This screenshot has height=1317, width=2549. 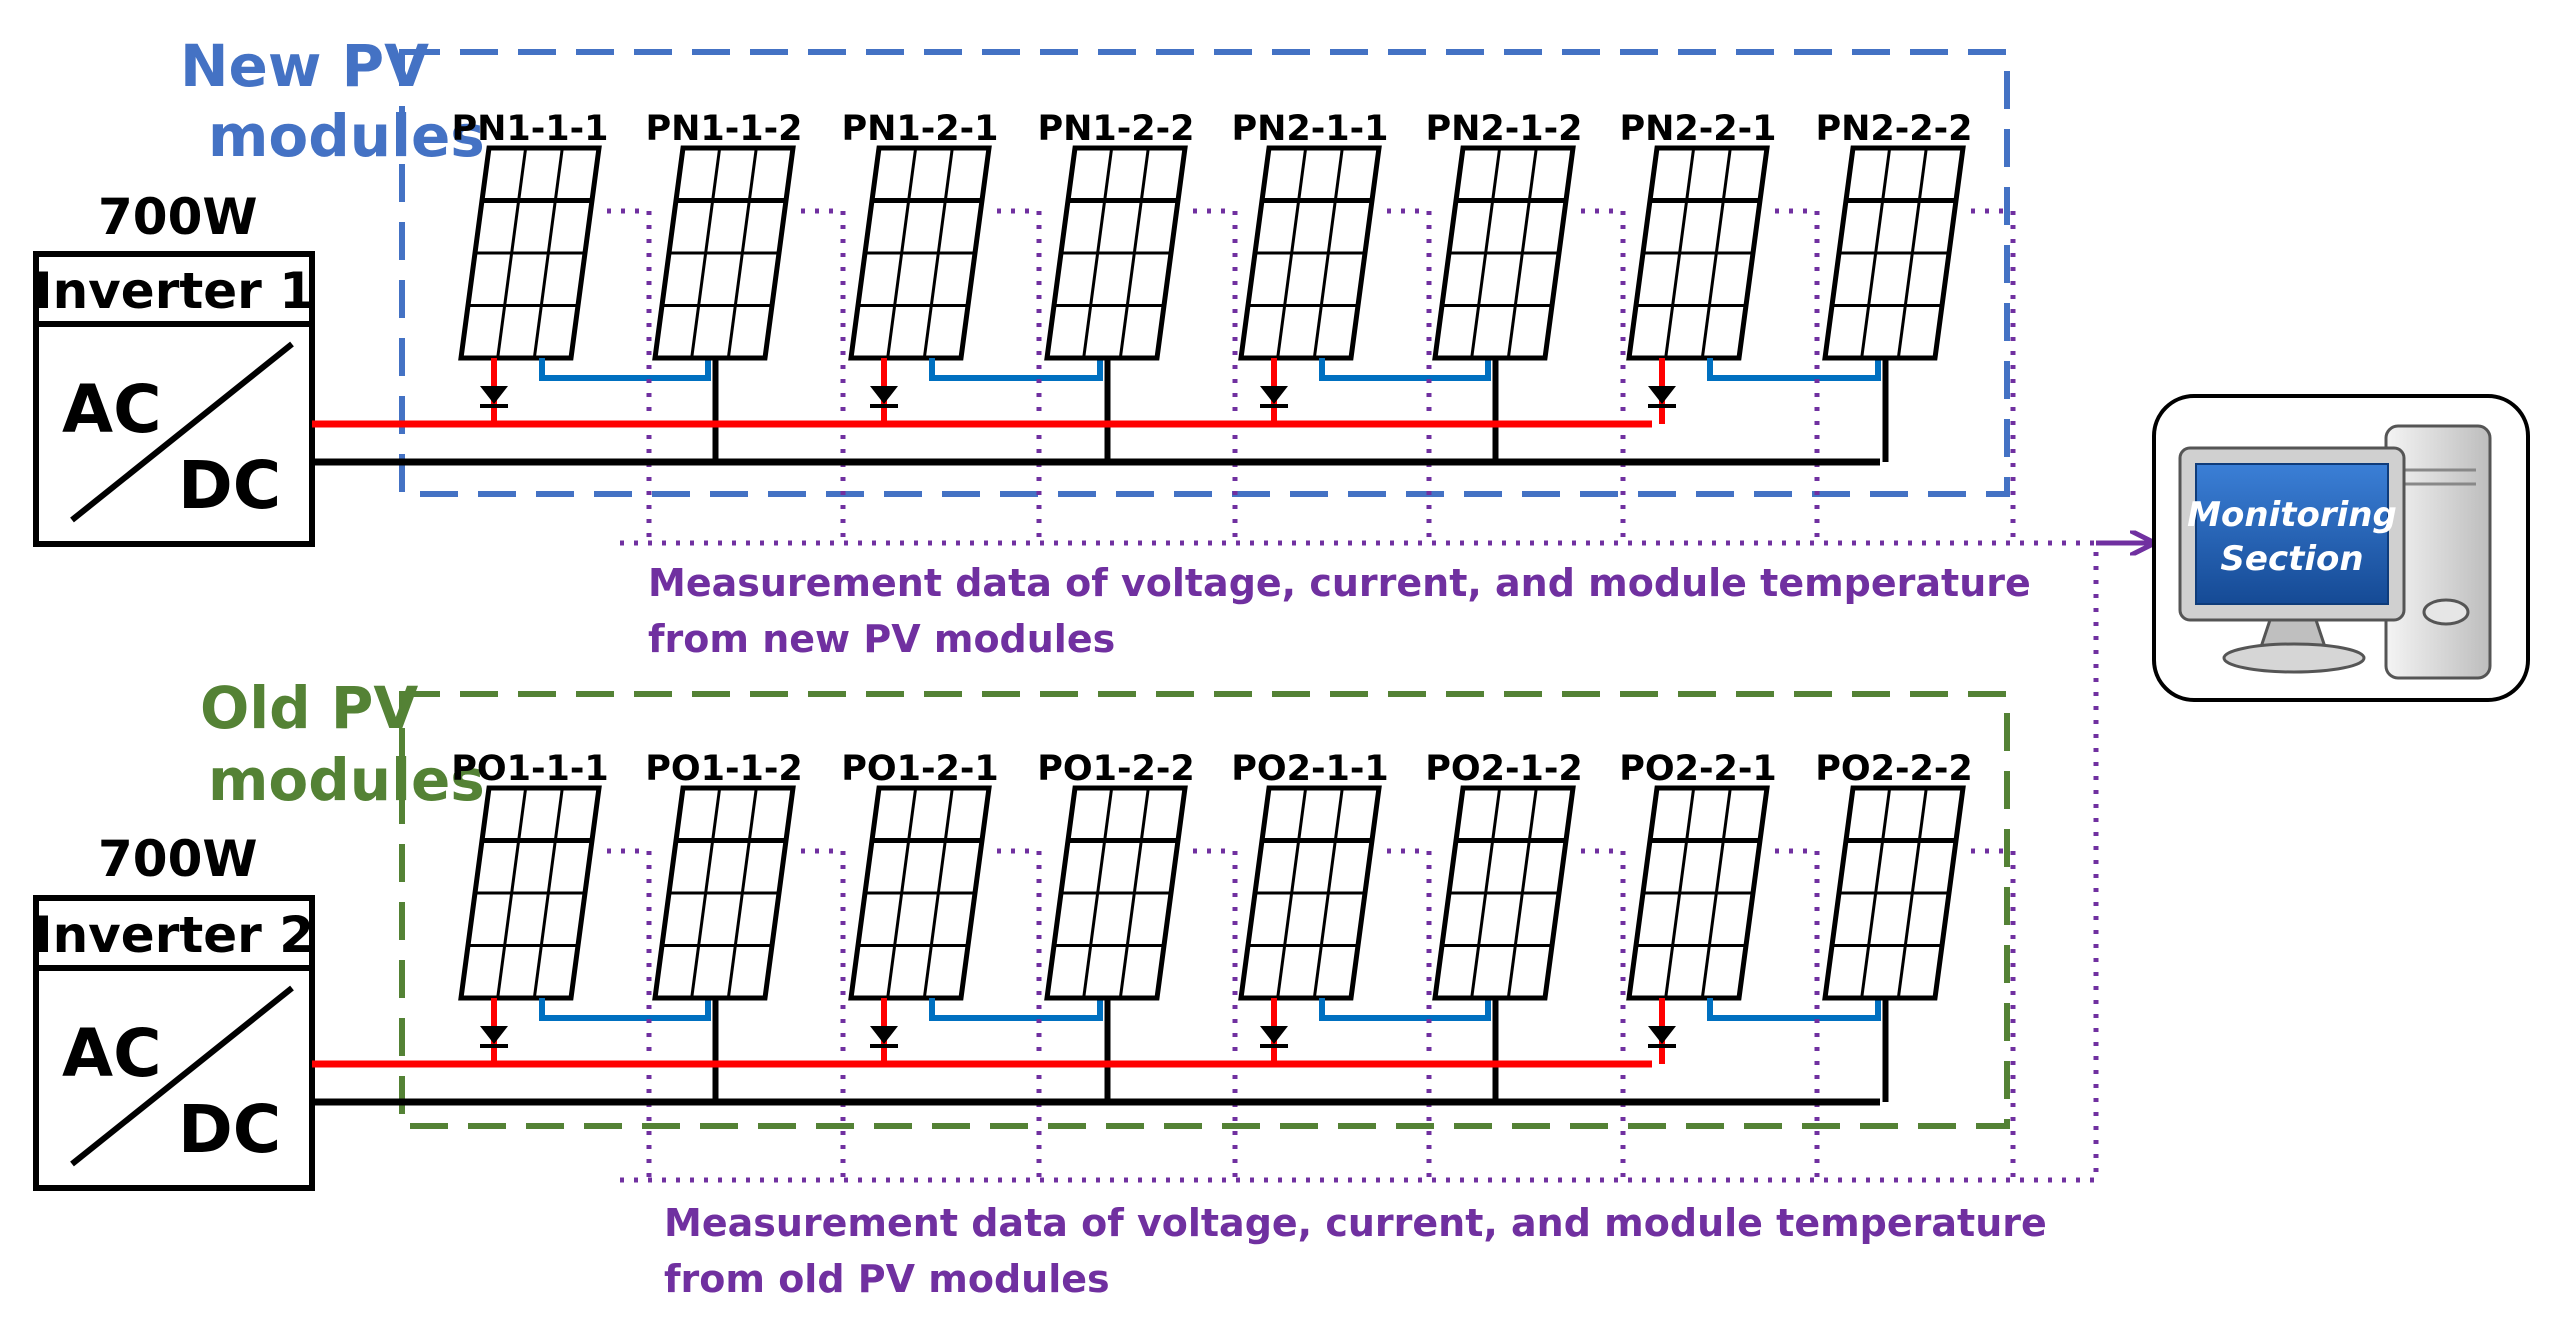 I want to click on new-group-title-line1: New PV, so click(x=304, y=66).